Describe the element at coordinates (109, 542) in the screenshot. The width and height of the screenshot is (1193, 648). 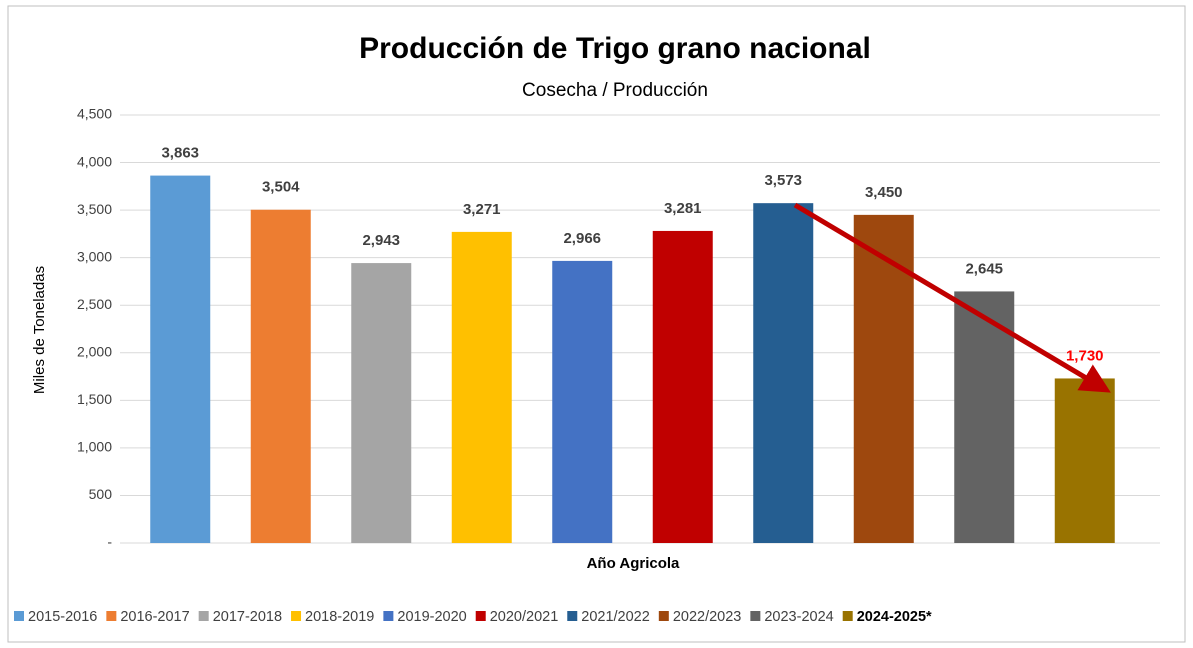
I see `y-tick-label: -` at that location.